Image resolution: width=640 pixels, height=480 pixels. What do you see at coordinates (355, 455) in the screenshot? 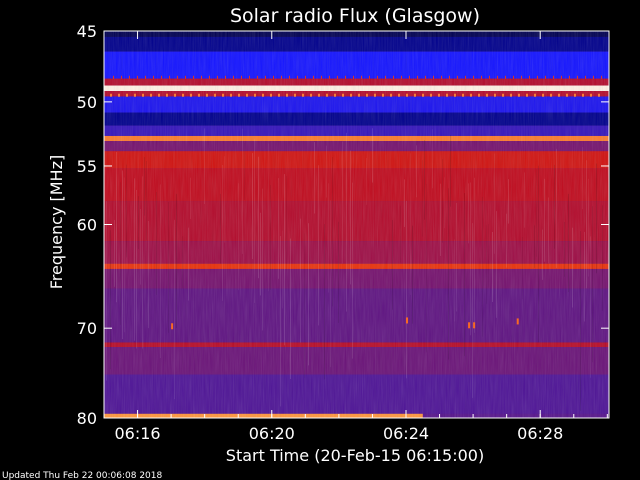
I see `x-axis-label: Start Time (20-Feb-15 06:15:00)` at bounding box center [355, 455].